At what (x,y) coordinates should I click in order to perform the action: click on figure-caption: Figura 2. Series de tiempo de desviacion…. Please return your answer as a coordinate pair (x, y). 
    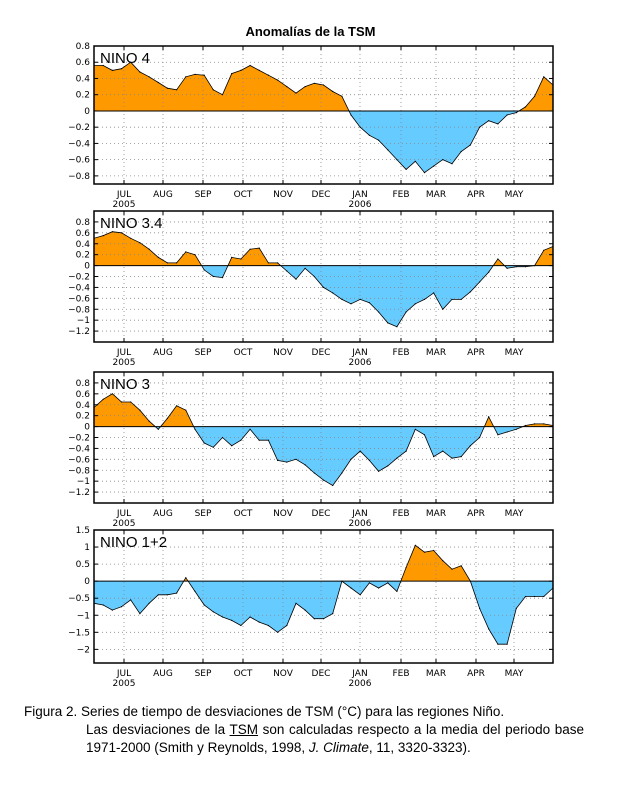
    Looking at the image, I should click on (304, 730).